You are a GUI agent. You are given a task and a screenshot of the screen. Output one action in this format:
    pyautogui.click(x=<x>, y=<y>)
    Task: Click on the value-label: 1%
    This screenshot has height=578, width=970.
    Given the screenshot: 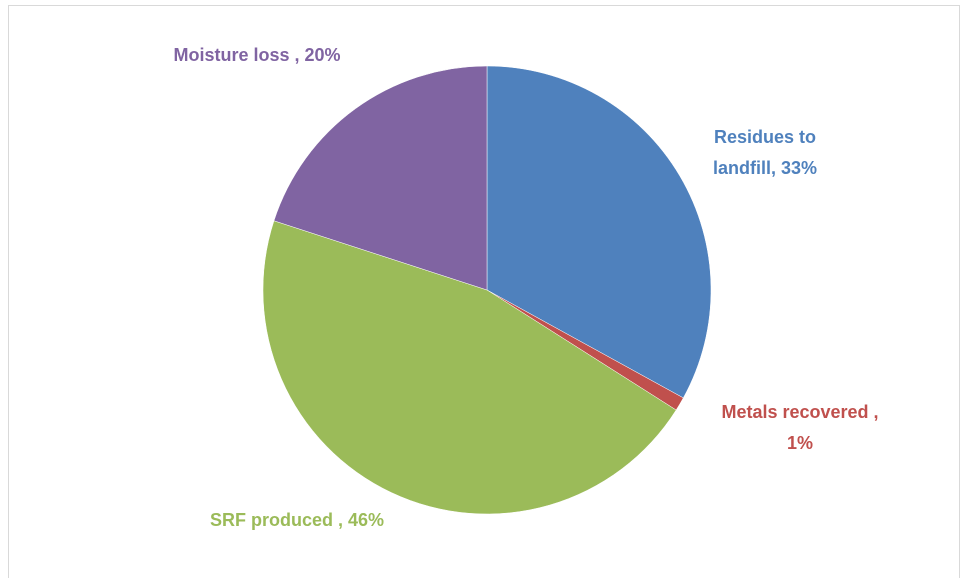 What is the action you would take?
    pyautogui.click(x=799, y=443)
    